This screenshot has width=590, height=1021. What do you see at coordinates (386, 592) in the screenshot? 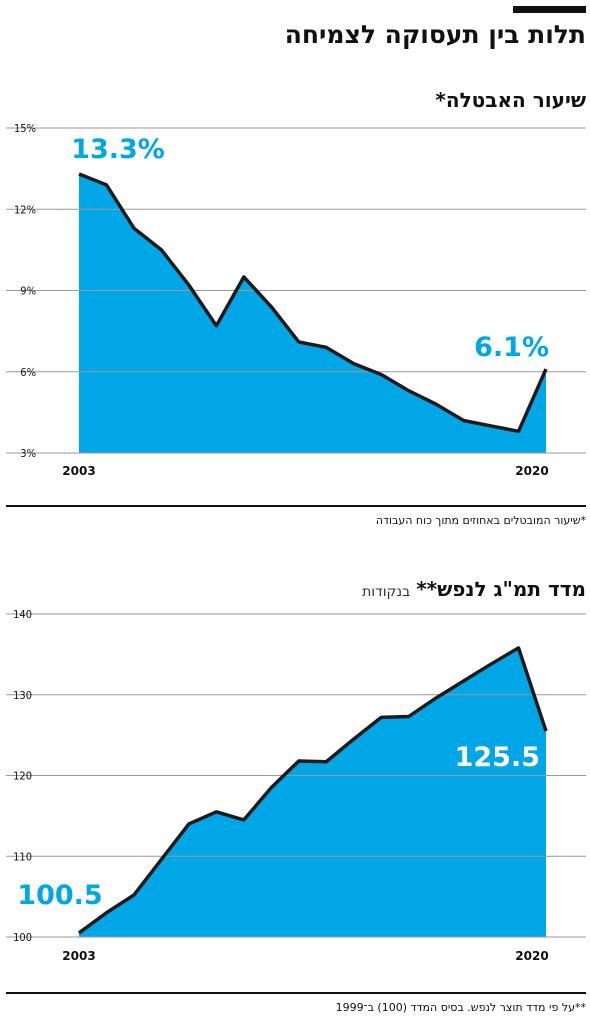
I see `gdp-chart-unit: בנקודות` at bounding box center [386, 592].